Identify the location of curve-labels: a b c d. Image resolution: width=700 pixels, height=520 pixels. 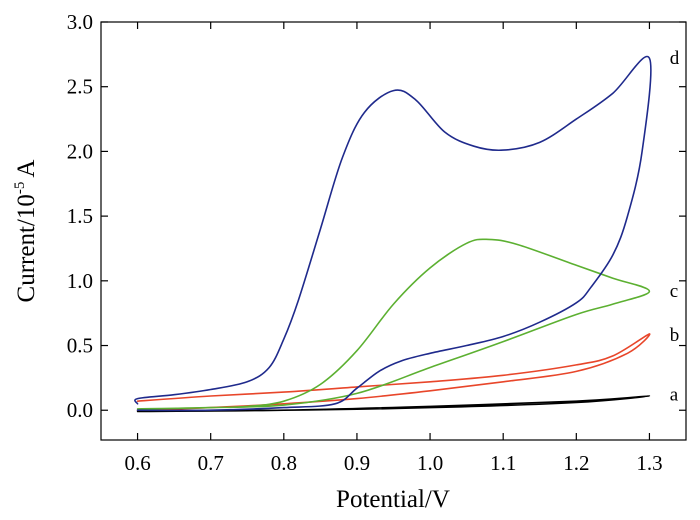
(675, 226).